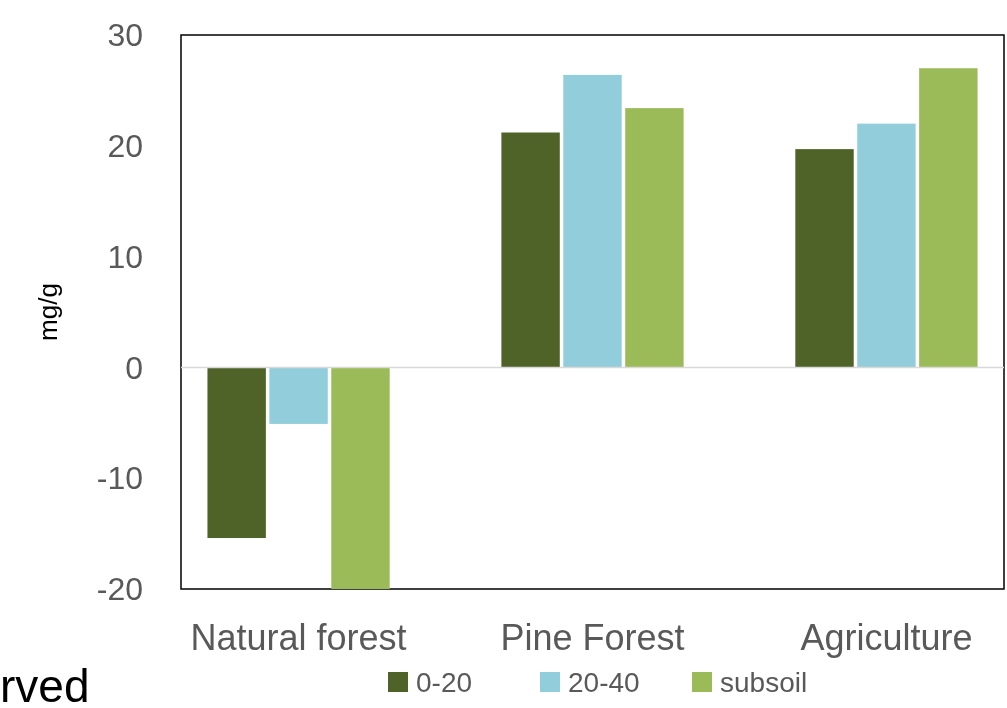 This screenshot has width=1007, height=708. Describe the element at coordinates (134, 367) in the screenshot. I see `y-tick-label: 0` at that location.